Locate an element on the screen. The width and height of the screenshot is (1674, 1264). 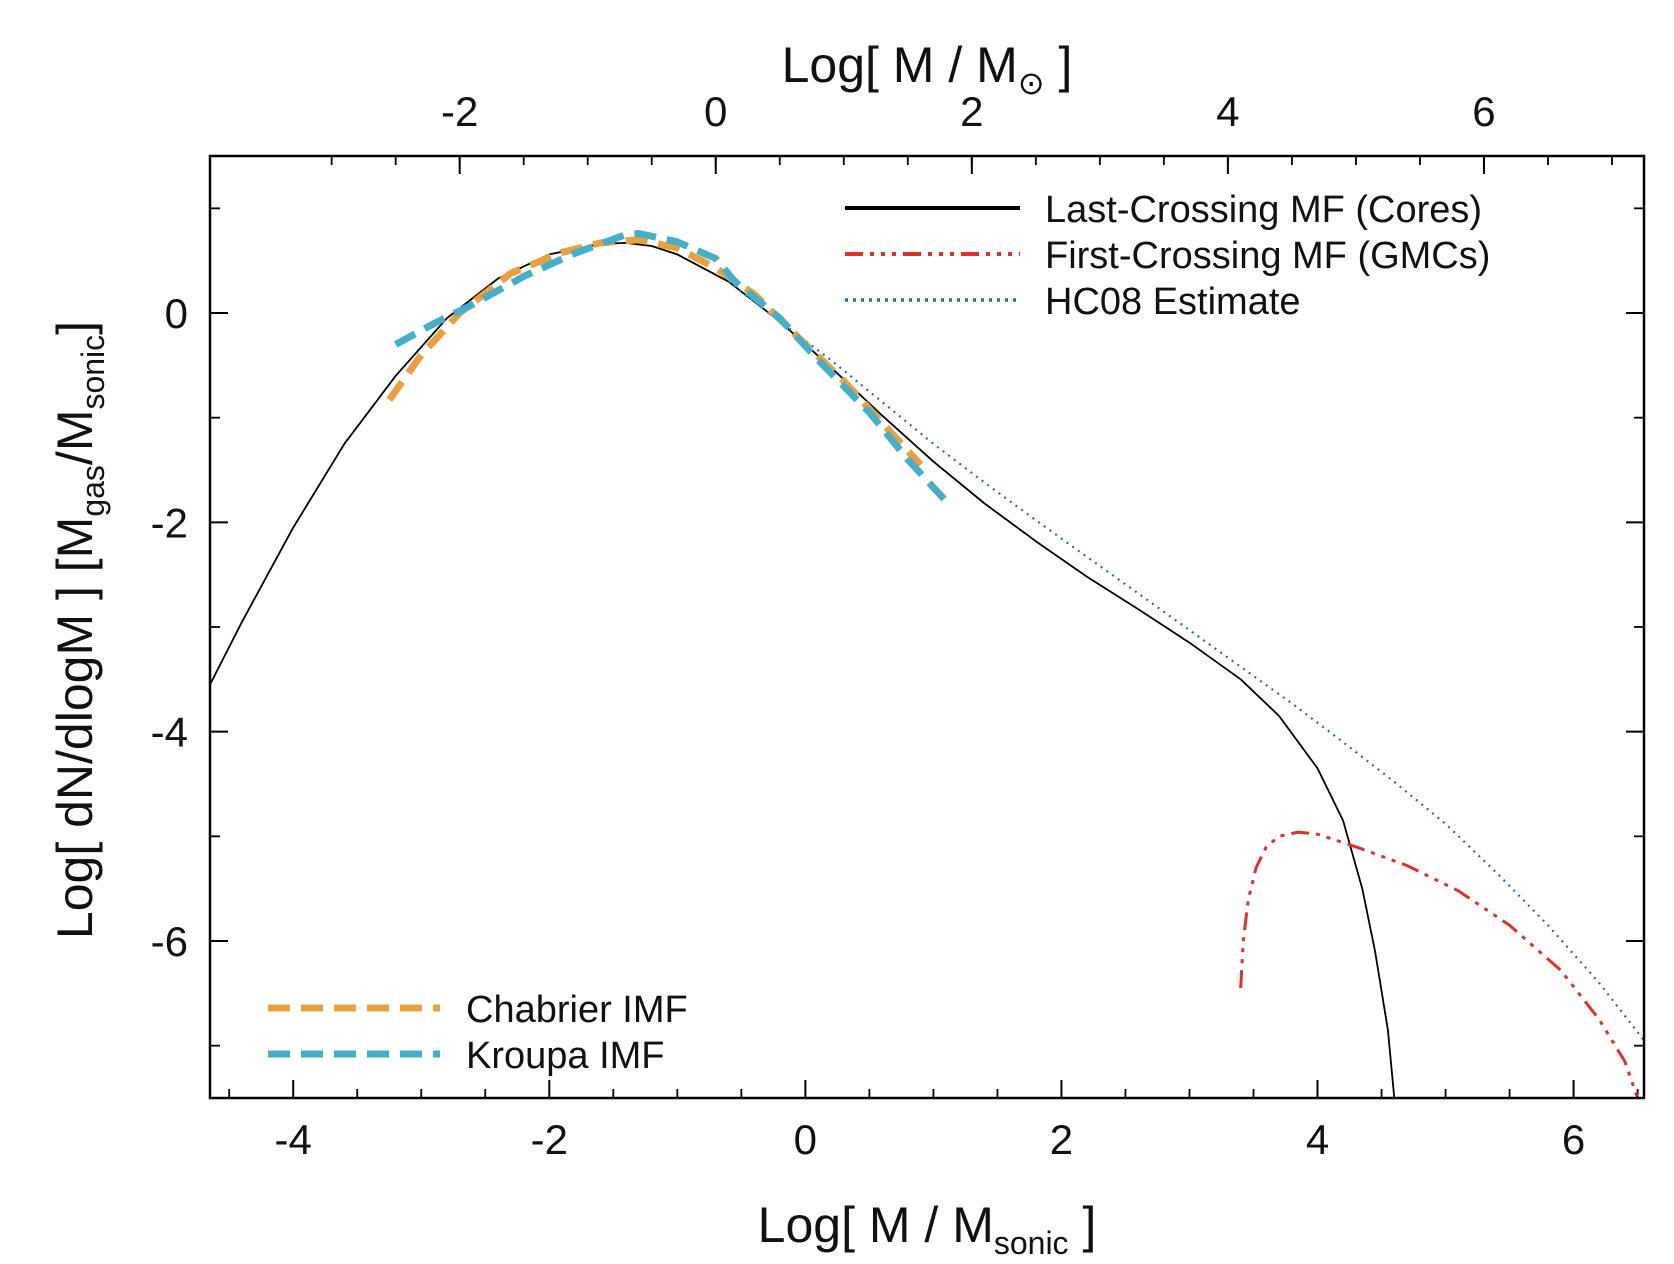
x-tick-label-4: 4 is located at coordinates (1317, 1139).